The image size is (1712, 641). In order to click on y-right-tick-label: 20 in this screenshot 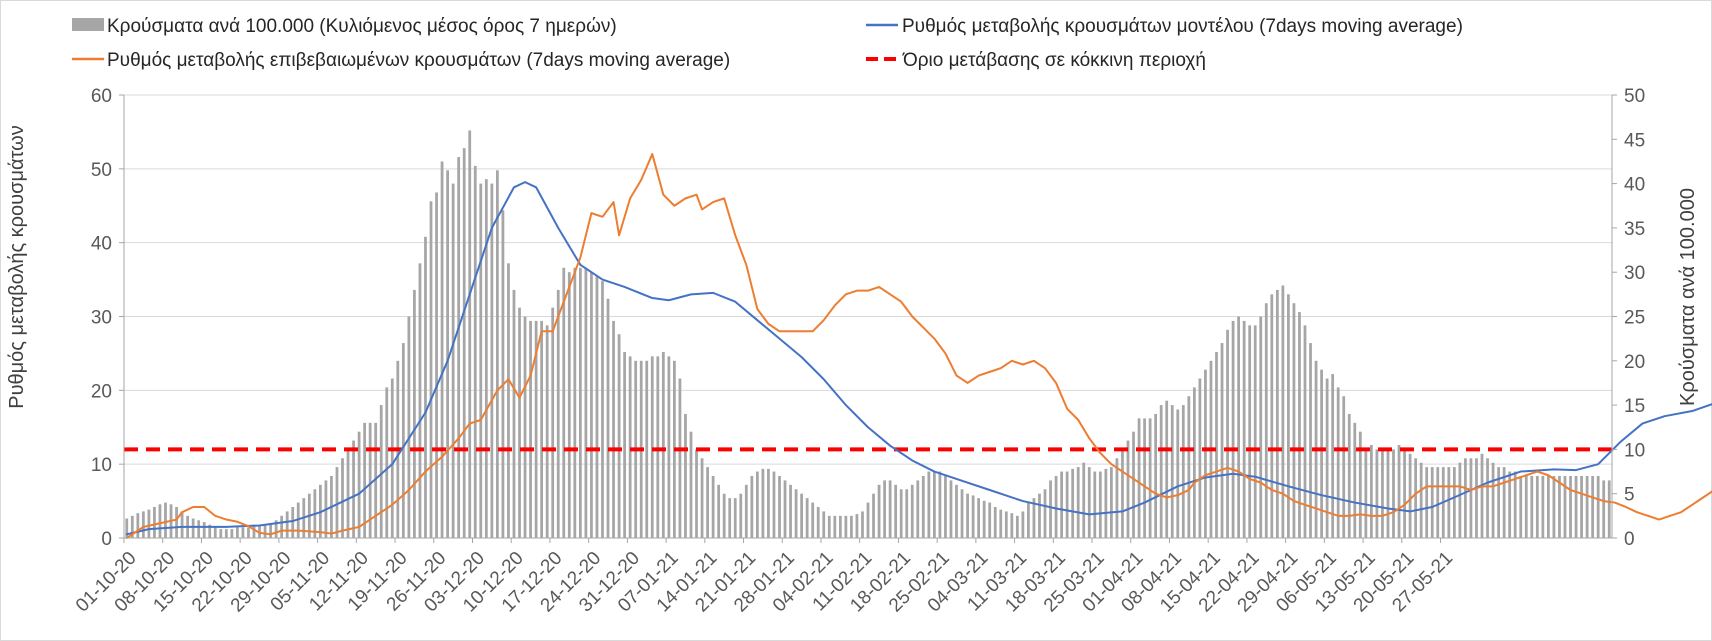, I will do `click(1634, 362)`.